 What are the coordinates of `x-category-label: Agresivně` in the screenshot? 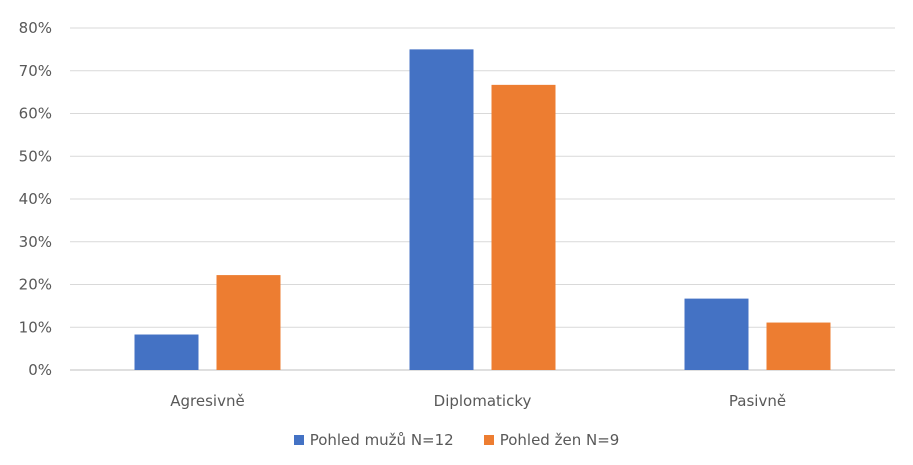 It's located at (207, 401).